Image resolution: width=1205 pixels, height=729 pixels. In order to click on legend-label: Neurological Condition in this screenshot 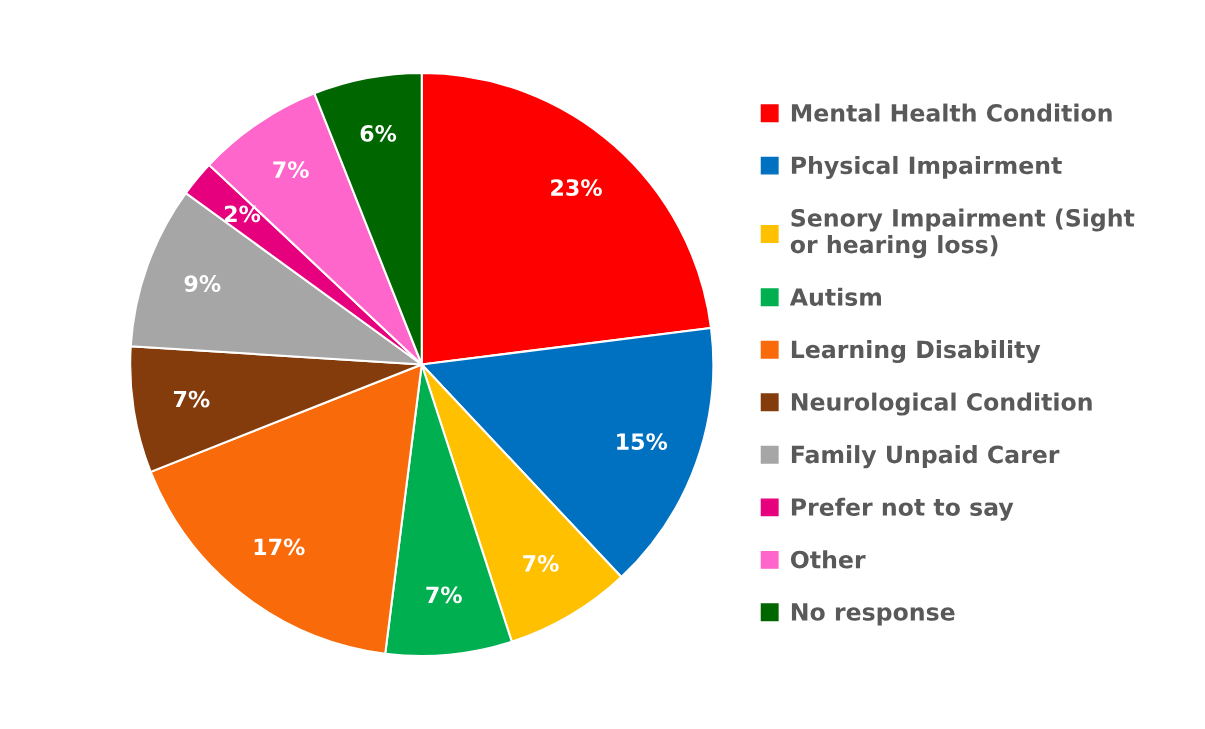, I will do `click(941, 404)`.